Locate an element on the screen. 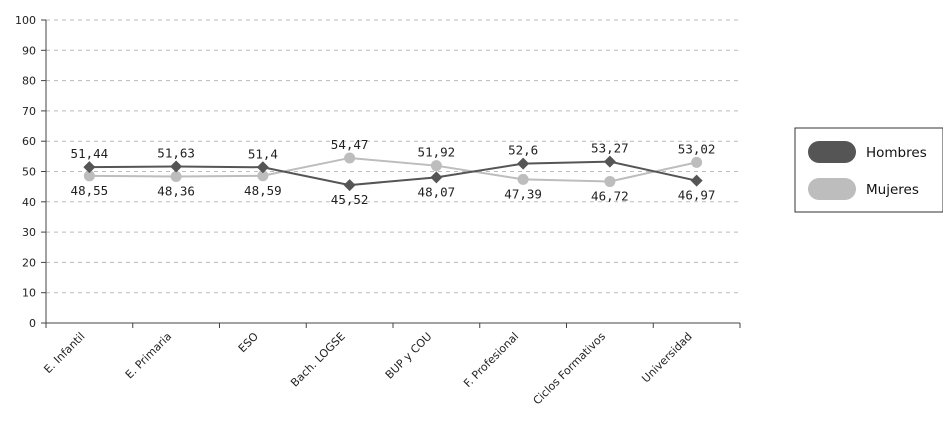  data-label-mujeres: 46,72 is located at coordinates (610, 195).